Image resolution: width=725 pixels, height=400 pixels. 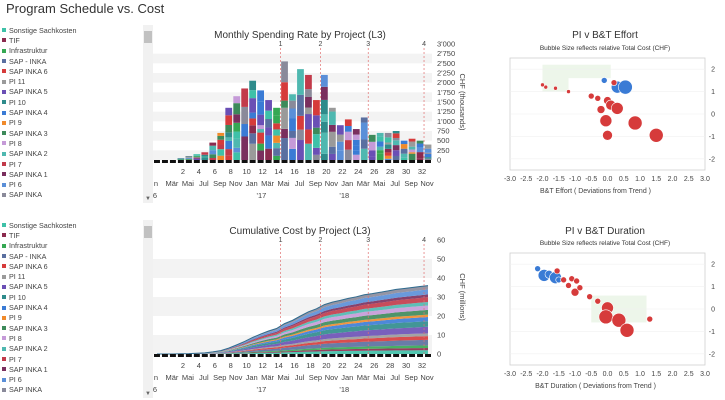 What do you see at coordinates (624, 374) in the screenshot?
I see `x-tick-label: 0.5` at bounding box center [624, 374].